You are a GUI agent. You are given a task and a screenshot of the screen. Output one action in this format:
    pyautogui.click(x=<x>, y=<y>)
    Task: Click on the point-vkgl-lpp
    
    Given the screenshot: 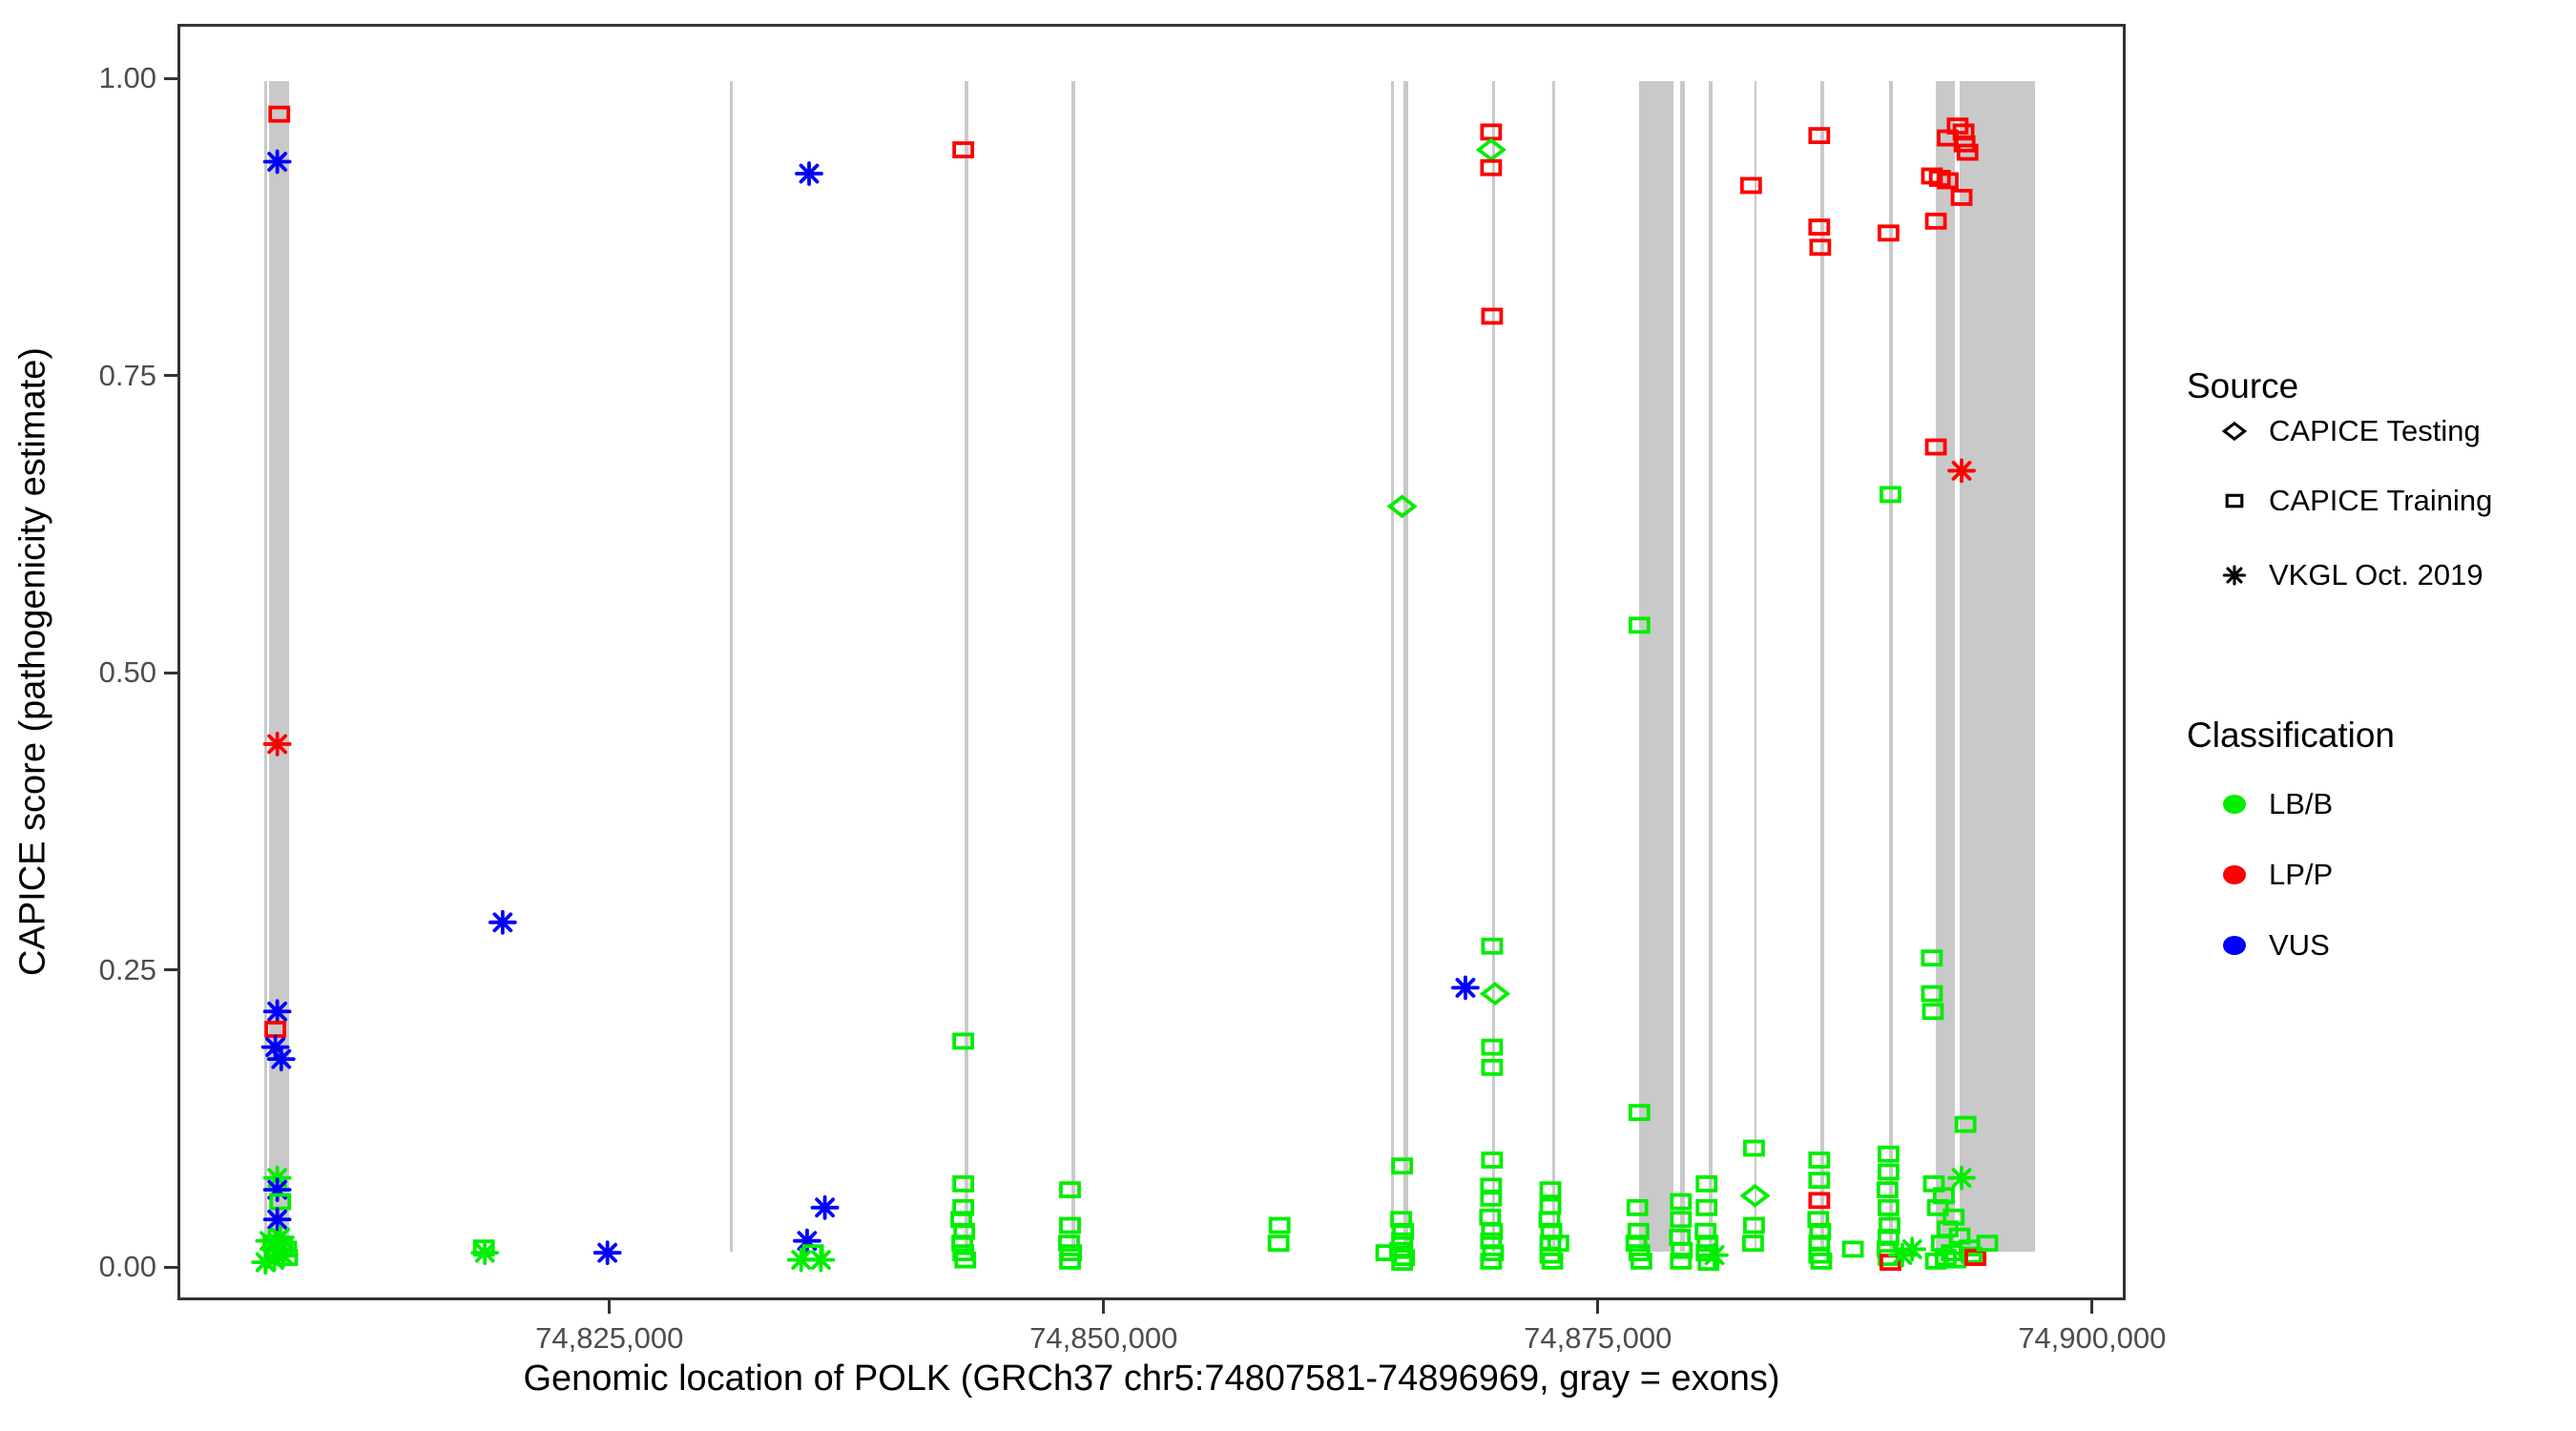 What is the action you would take?
    pyautogui.click(x=277, y=744)
    